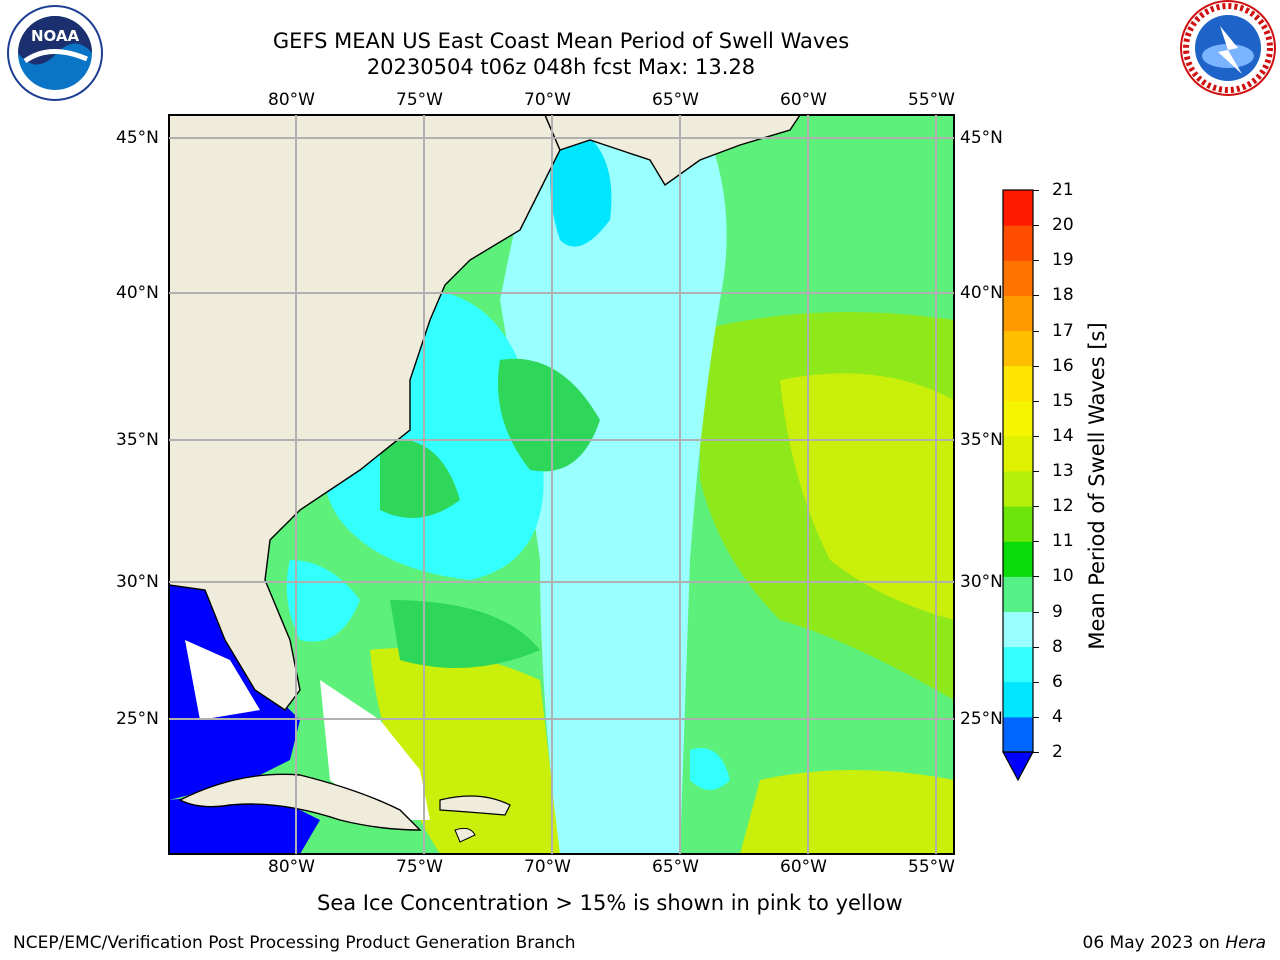 The width and height of the screenshot is (1280, 960). What do you see at coordinates (1063, 471) in the screenshot?
I see `colorbar-tick-label: 13` at bounding box center [1063, 471].